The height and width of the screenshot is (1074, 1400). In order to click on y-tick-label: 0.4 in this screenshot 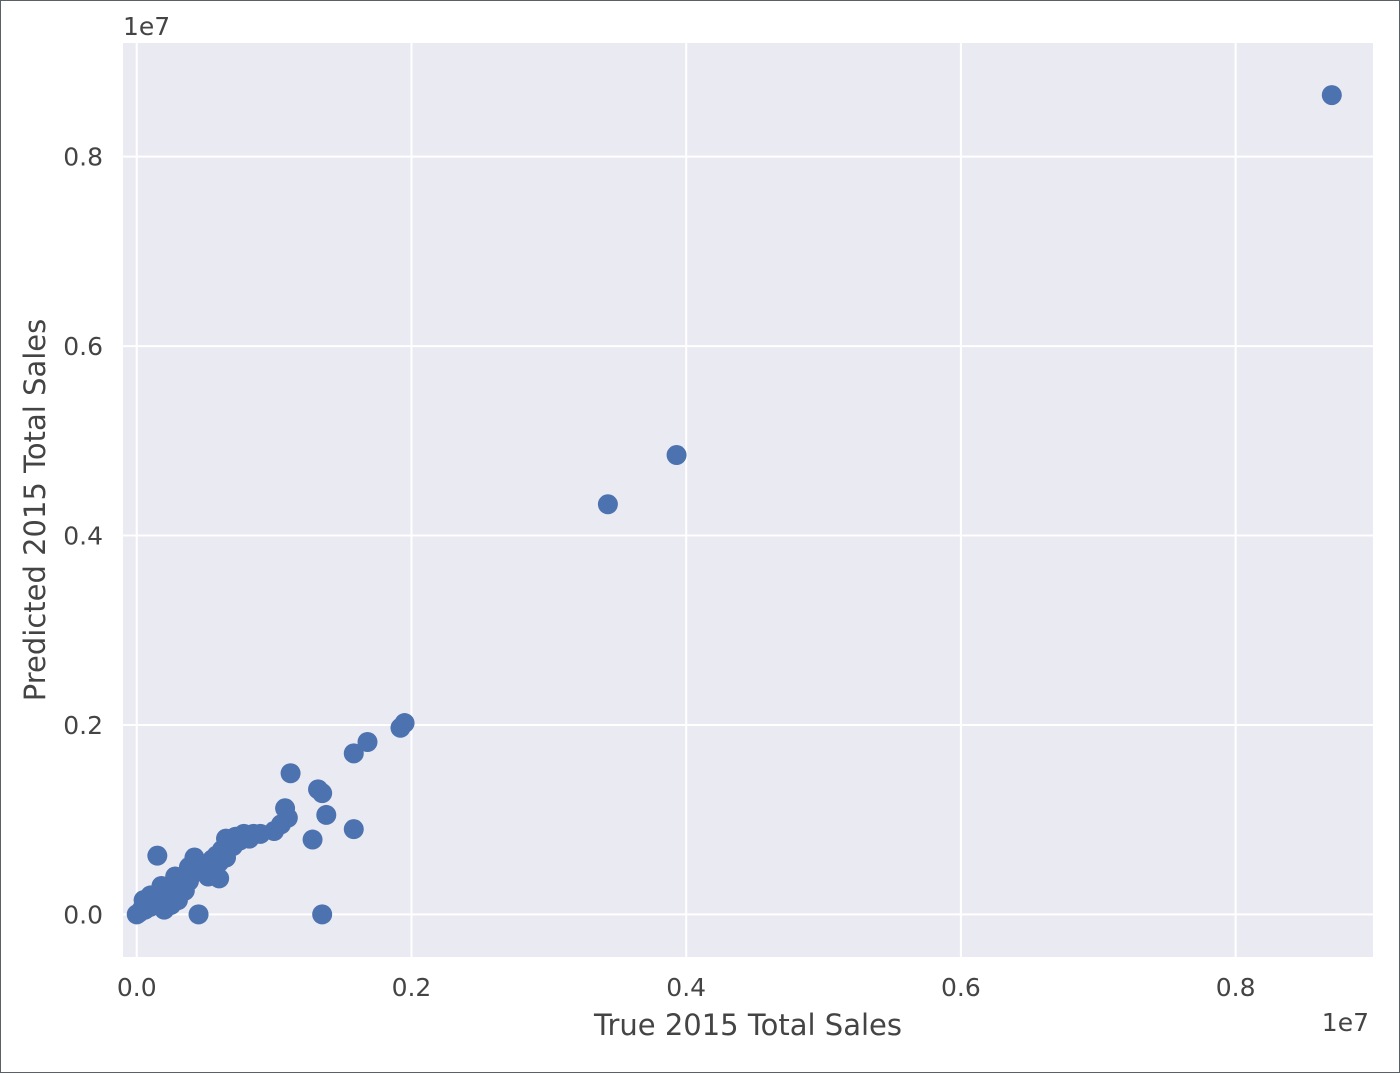, I will do `click(83, 536)`.